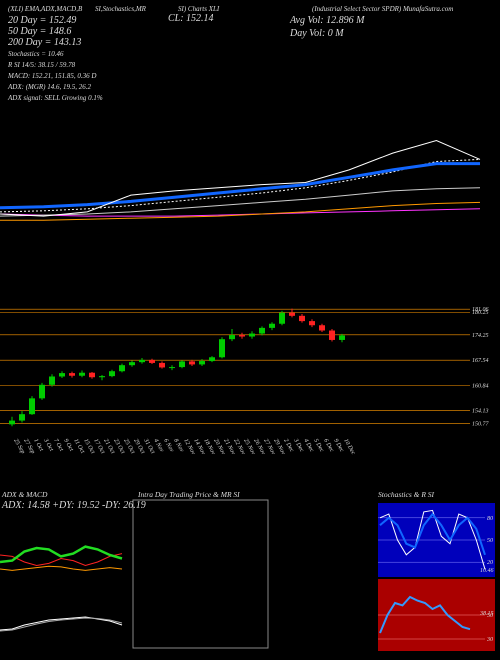  I want to click on y-tick-label: 30, so click(489, 640).